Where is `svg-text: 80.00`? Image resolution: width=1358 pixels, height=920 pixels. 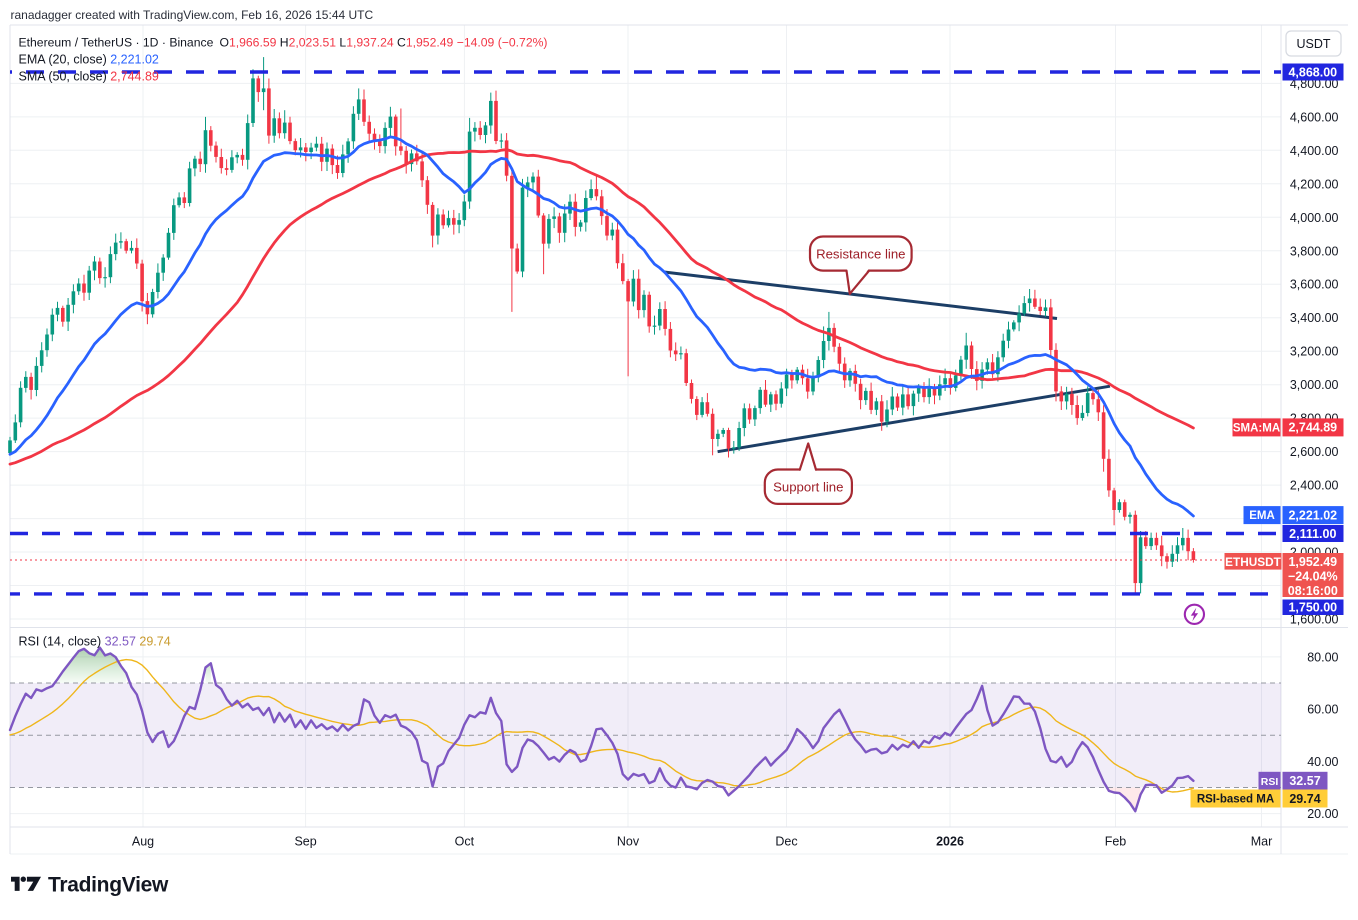 svg-text: 80.00 is located at coordinates (1322, 657).